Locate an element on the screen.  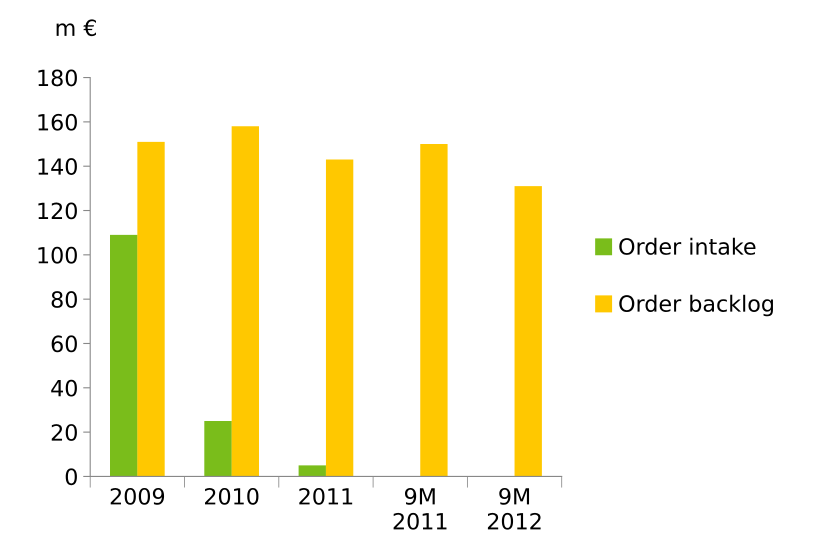
y-axis-title: m € is located at coordinates (76, 27).